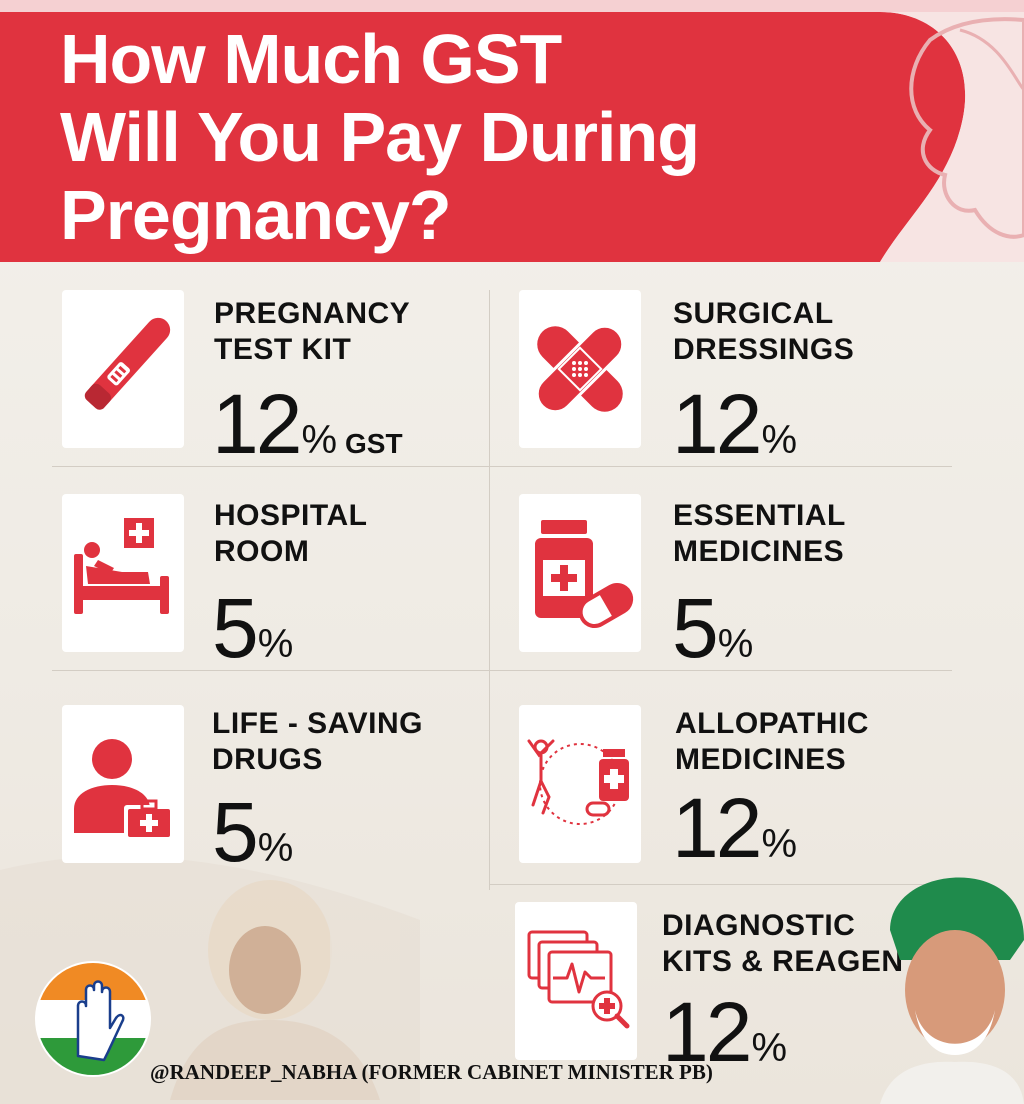  What do you see at coordinates (124, 790) in the screenshot?
I see `patient-medkit-icon` at bounding box center [124, 790].